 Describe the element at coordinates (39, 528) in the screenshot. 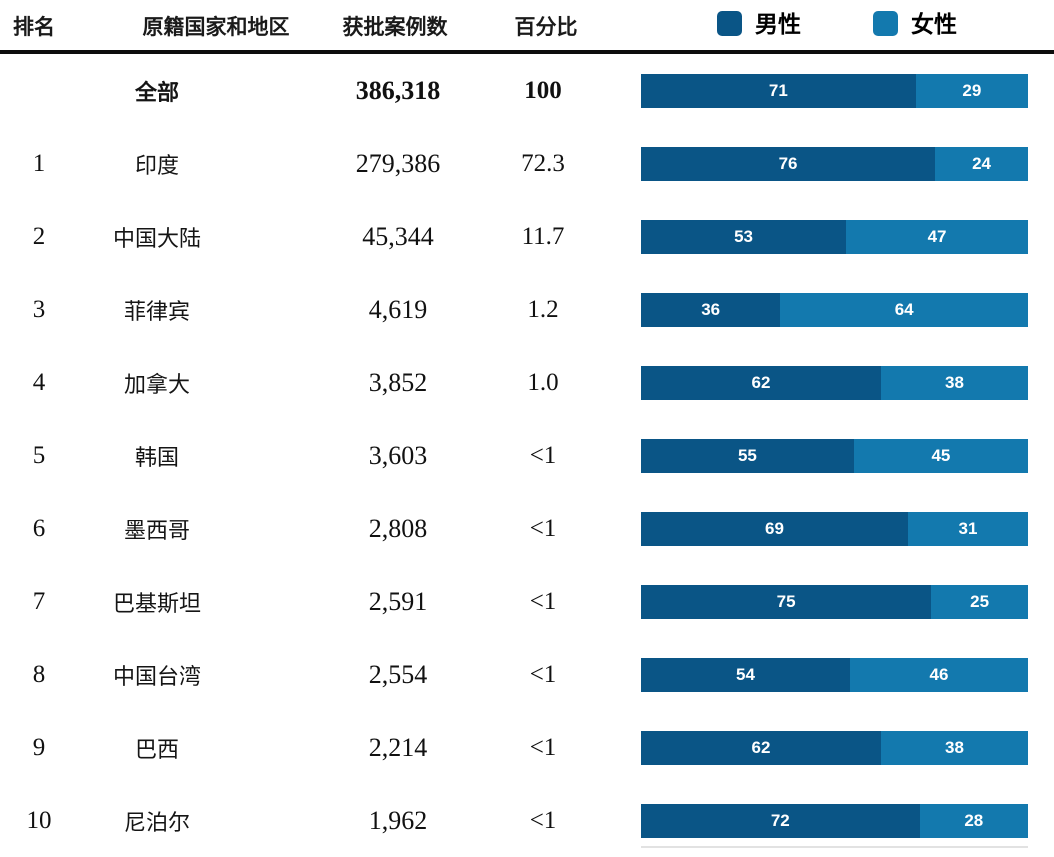

I see `rank-value: 6` at that location.